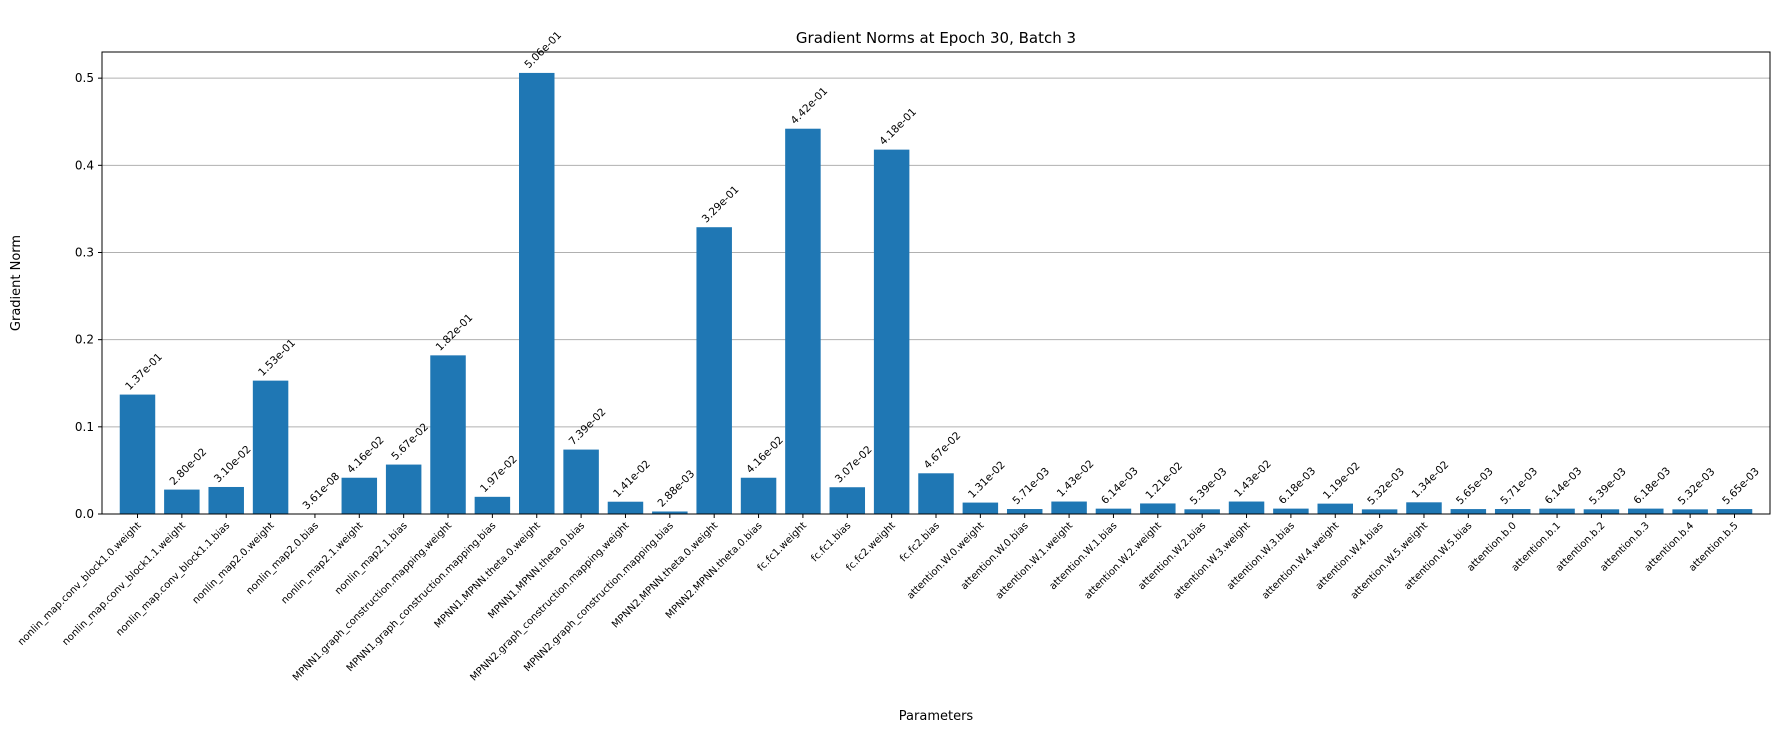 The height and width of the screenshot is (734, 1776). What do you see at coordinates (84, 78) in the screenshot?
I see `y-tick-label: 0.5` at bounding box center [84, 78].